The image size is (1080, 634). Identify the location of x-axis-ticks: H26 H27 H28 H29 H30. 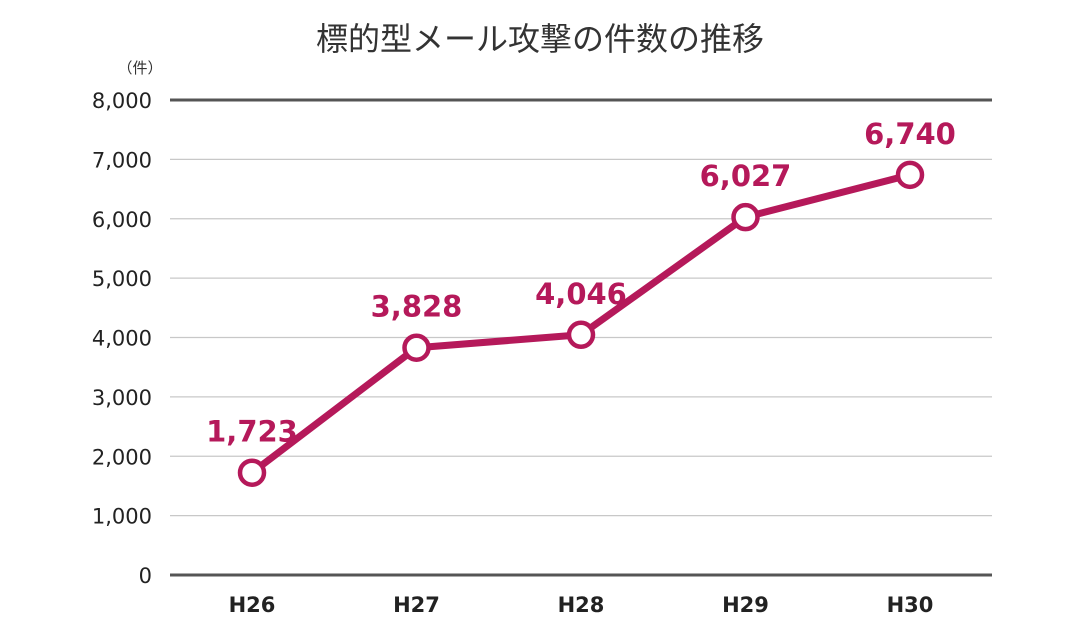
(581, 605).